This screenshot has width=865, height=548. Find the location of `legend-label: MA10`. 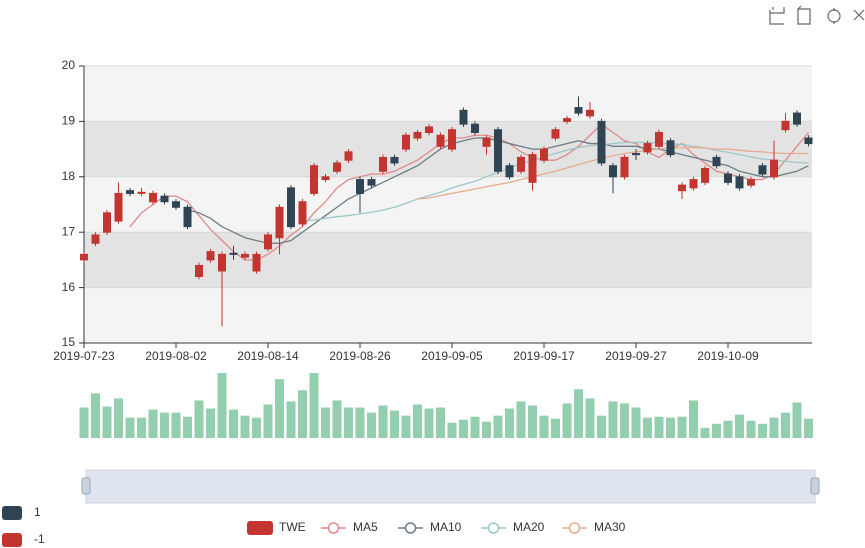

legend-label: MA10 is located at coordinates (446, 527).